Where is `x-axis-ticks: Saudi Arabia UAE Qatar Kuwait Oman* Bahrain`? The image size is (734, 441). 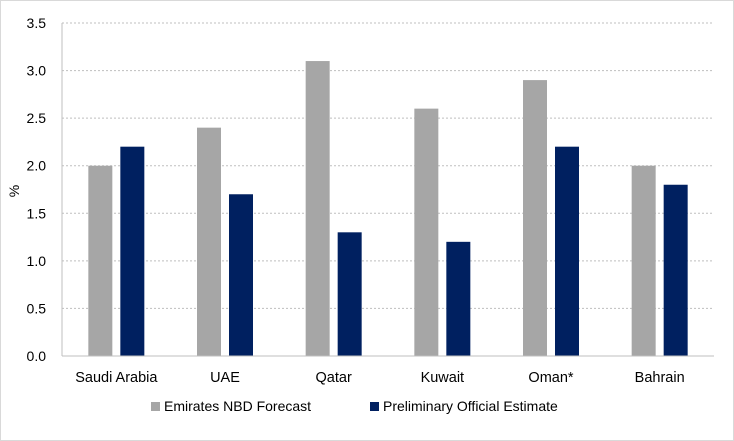 x-axis-ticks: Saudi Arabia UAE Qatar Kuwait Oman* Bahrain is located at coordinates (379, 378).